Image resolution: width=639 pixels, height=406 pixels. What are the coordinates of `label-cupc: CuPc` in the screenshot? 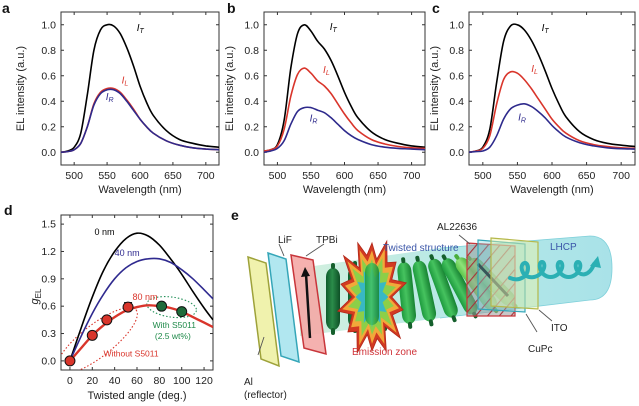 It's located at (540, 349).